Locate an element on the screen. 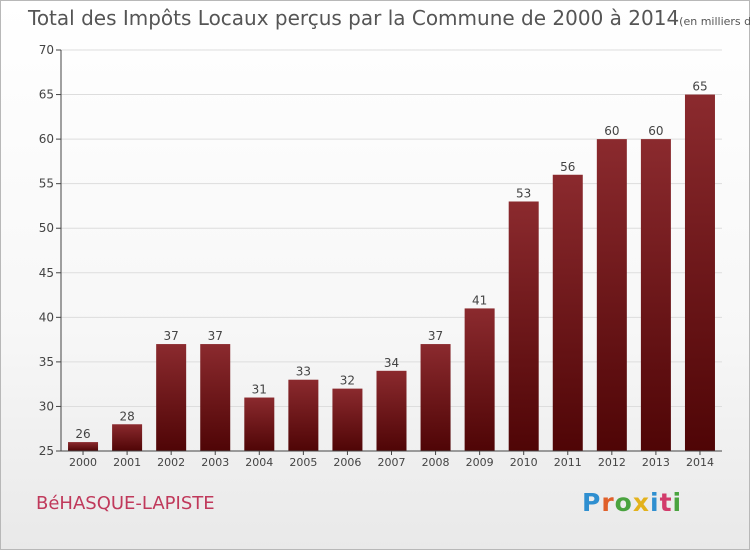  logo-letter: P is located at coordinates (592, 502).